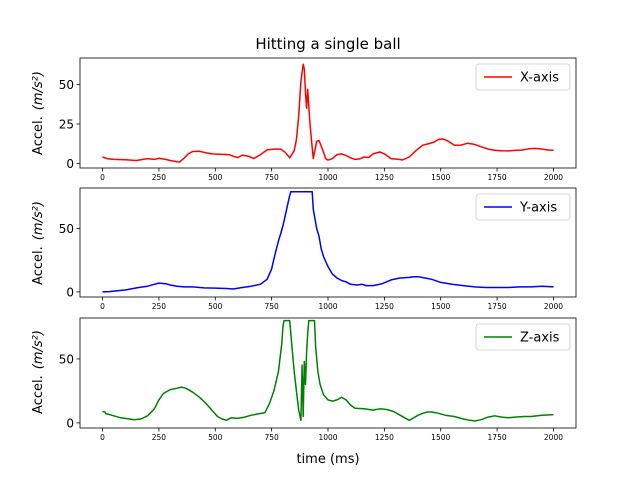 Image resolution: width=640 pixels, height=480 pixels. Describe the element at coordinates (66, 125) in the screenshot. I see `y-tick-label: 25` at that location.